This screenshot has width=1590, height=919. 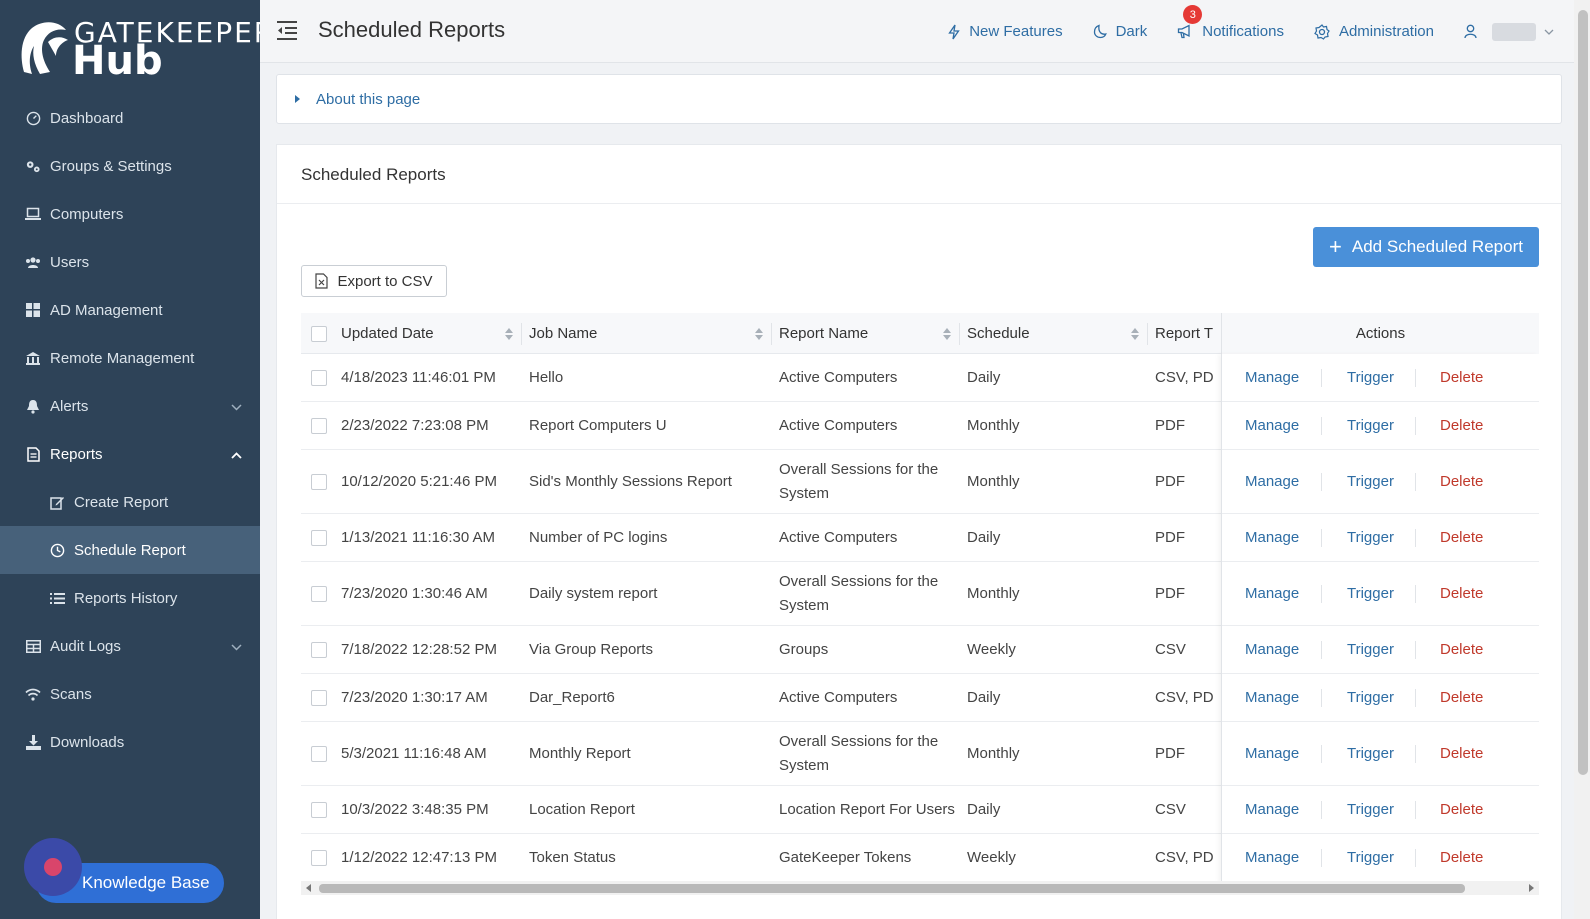 I want to click on about-this-page-toggle: About this page, so click(x=919, y=99).